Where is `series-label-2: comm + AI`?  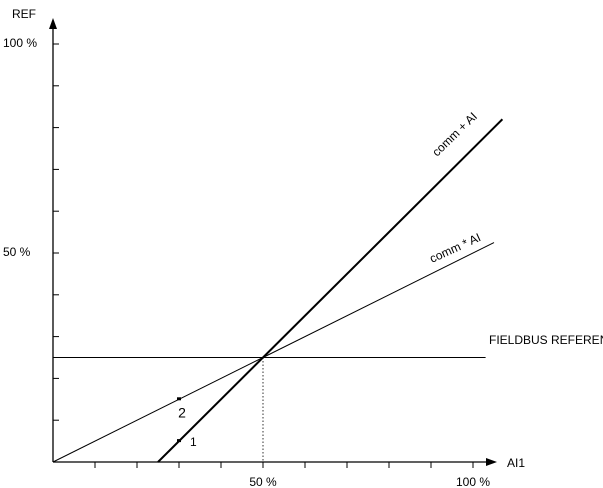
series-label-2: comm + AI is located at coordinates (454, 134).